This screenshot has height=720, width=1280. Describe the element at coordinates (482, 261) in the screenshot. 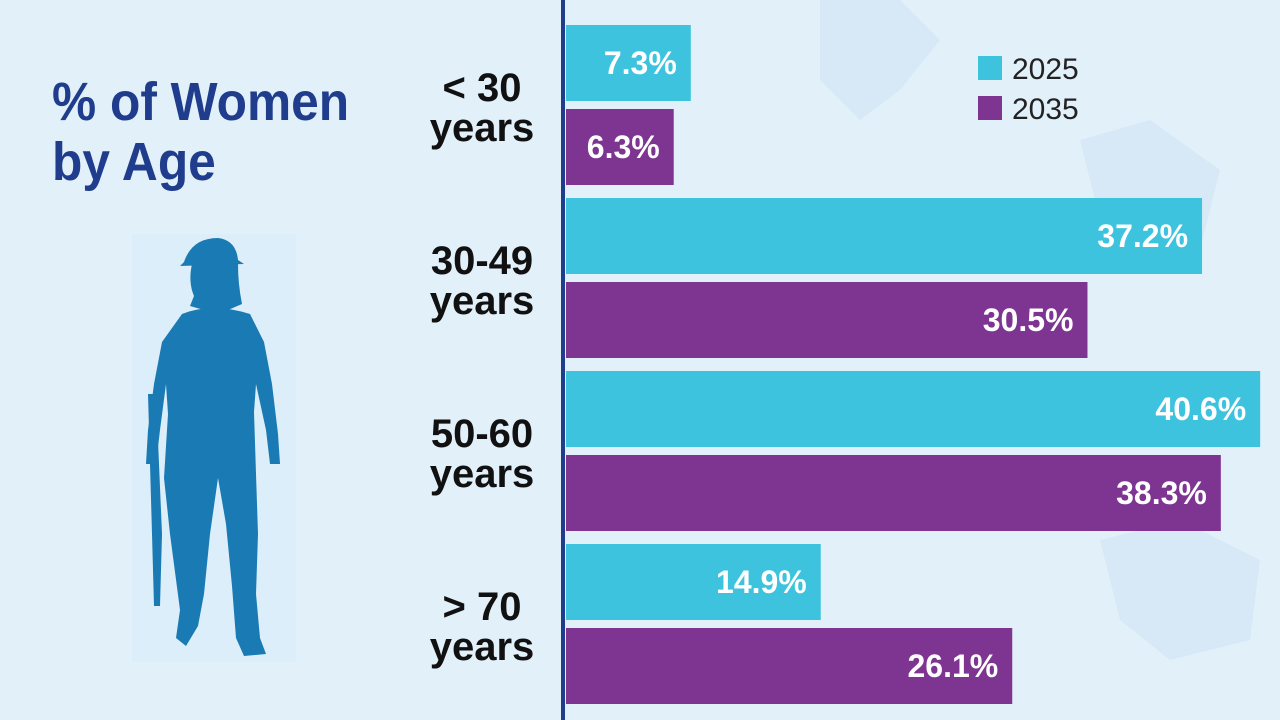

I see `category-label: 30-49` at that location.